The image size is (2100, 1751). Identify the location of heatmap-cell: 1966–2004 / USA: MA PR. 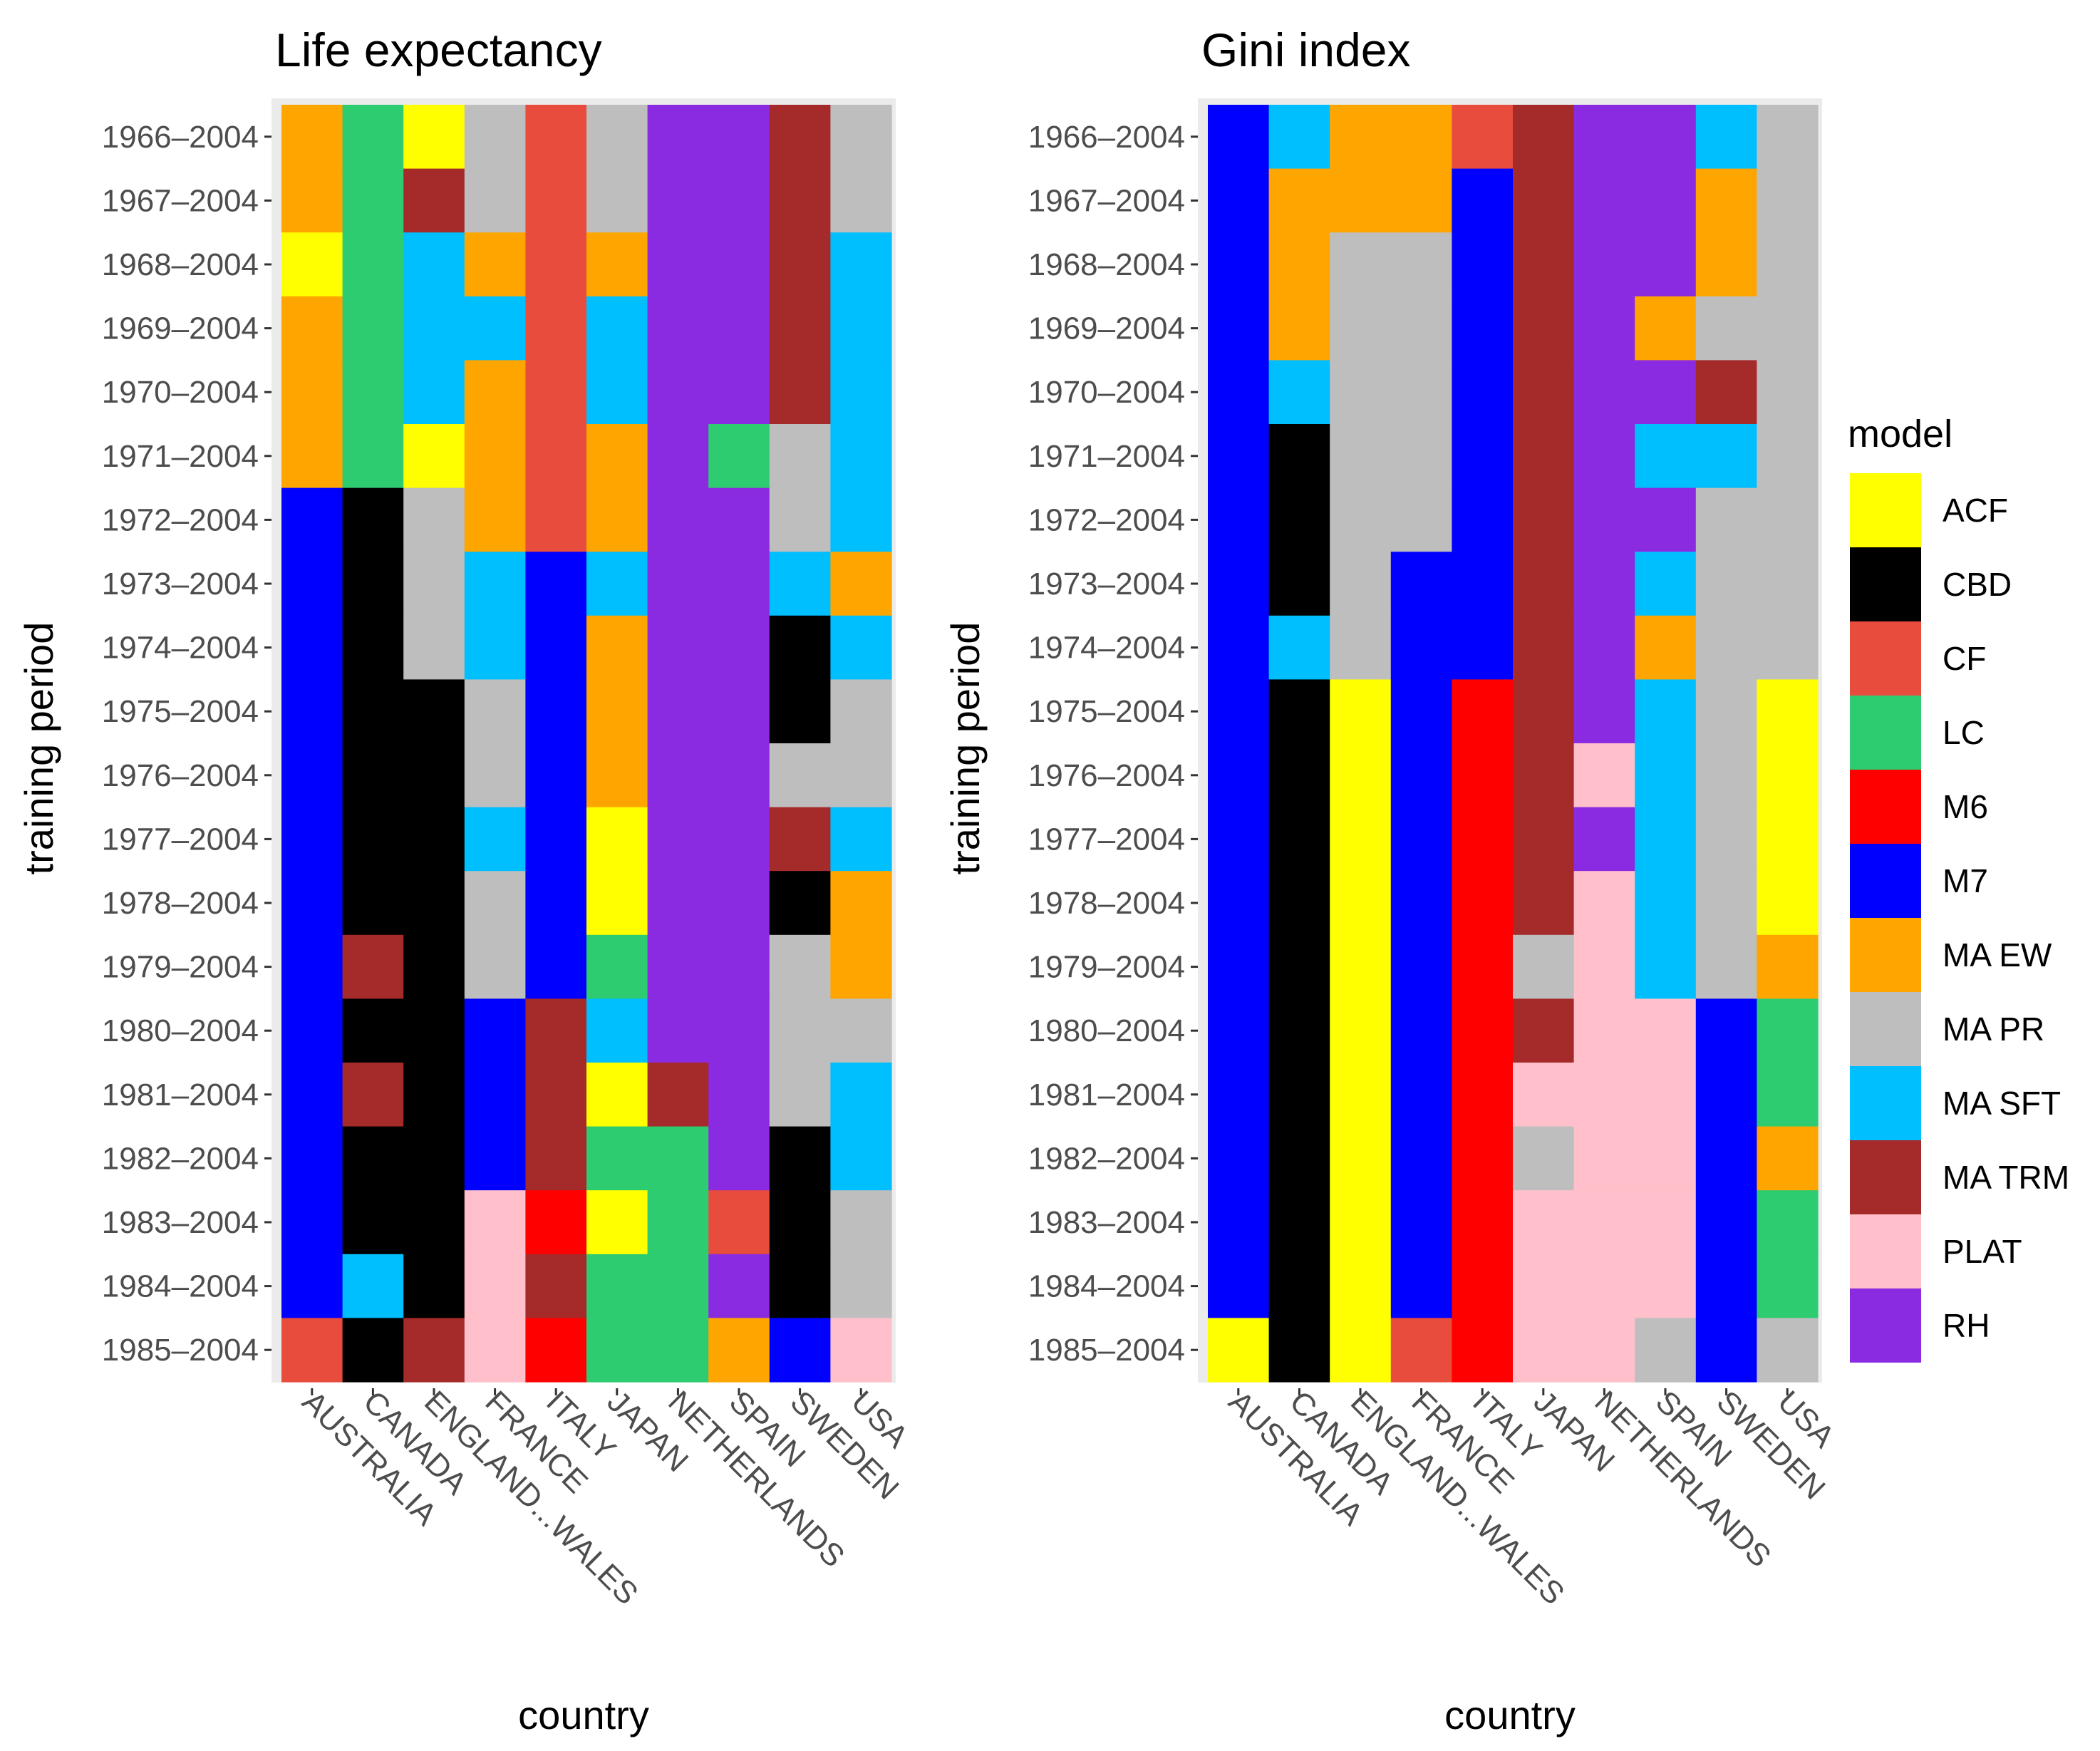
(1788, 137).